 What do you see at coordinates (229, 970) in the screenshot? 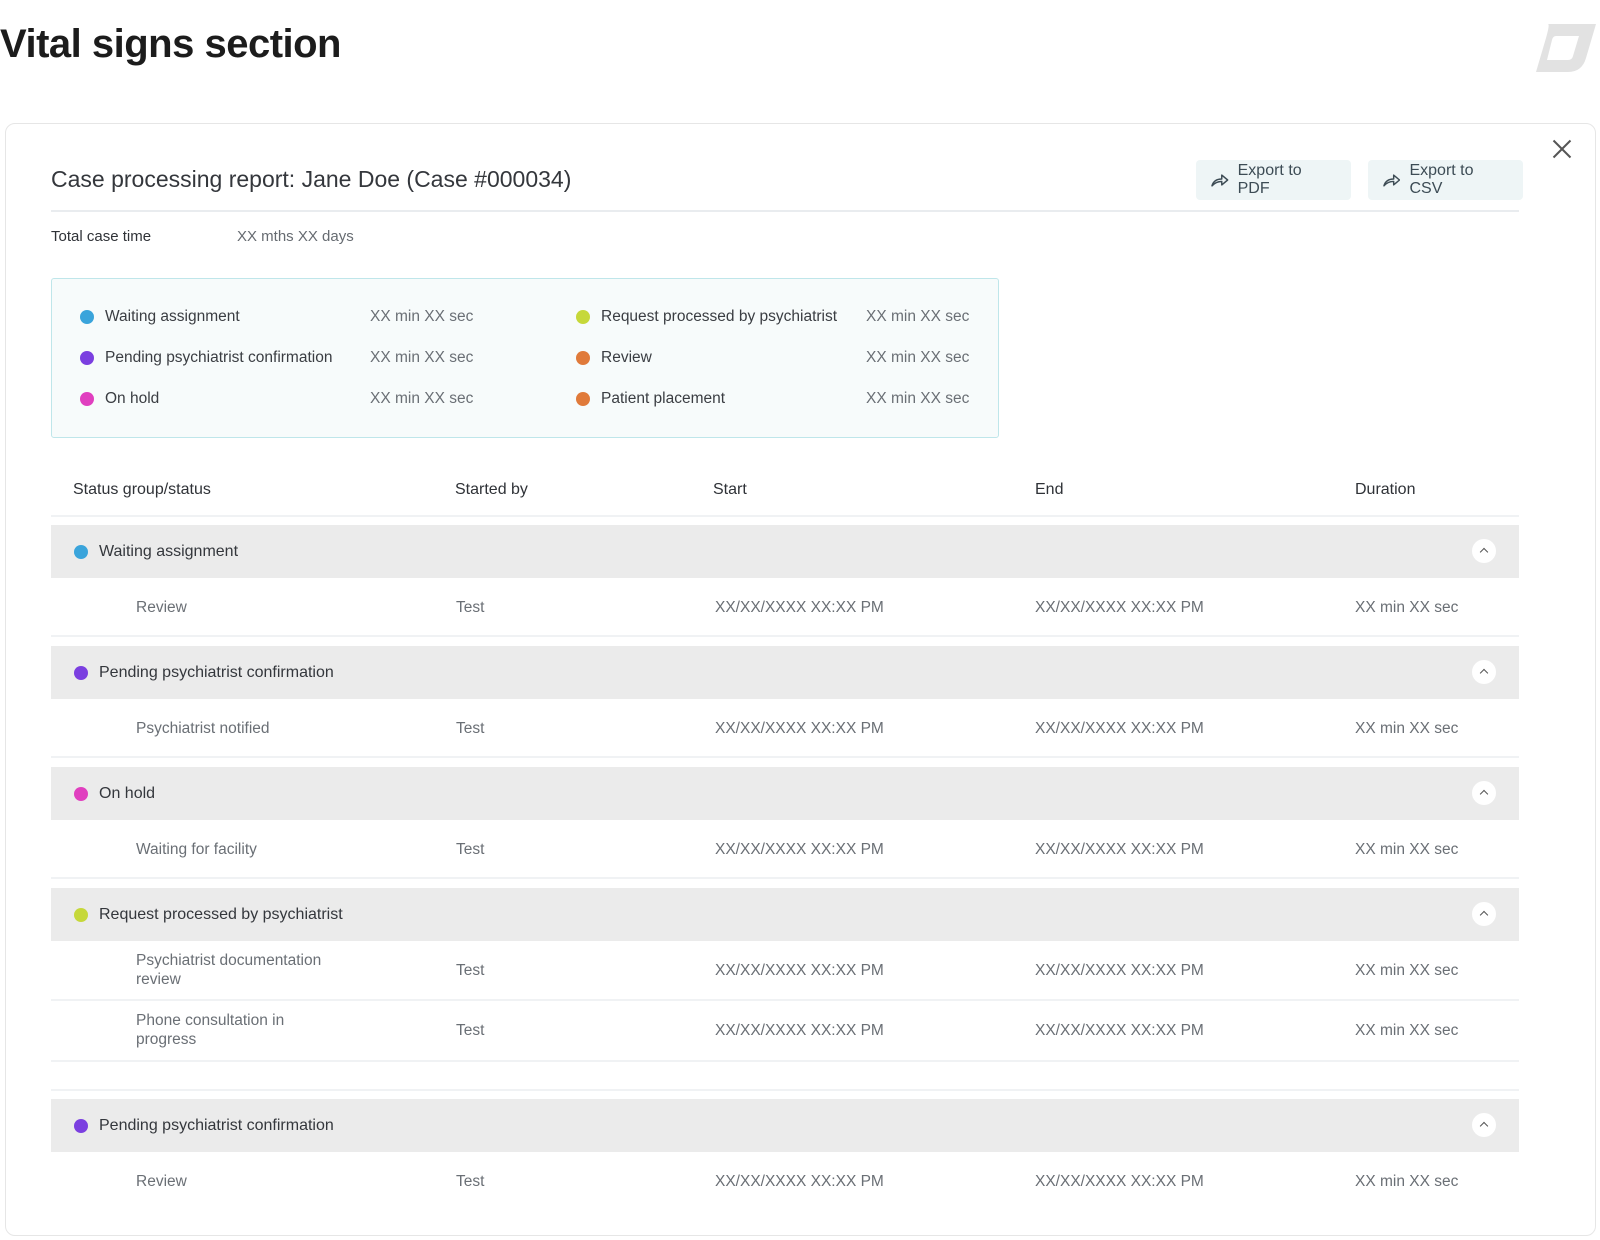
I see `cell-status: Psychiatrist documentation review` at bounding box center [229, 970].